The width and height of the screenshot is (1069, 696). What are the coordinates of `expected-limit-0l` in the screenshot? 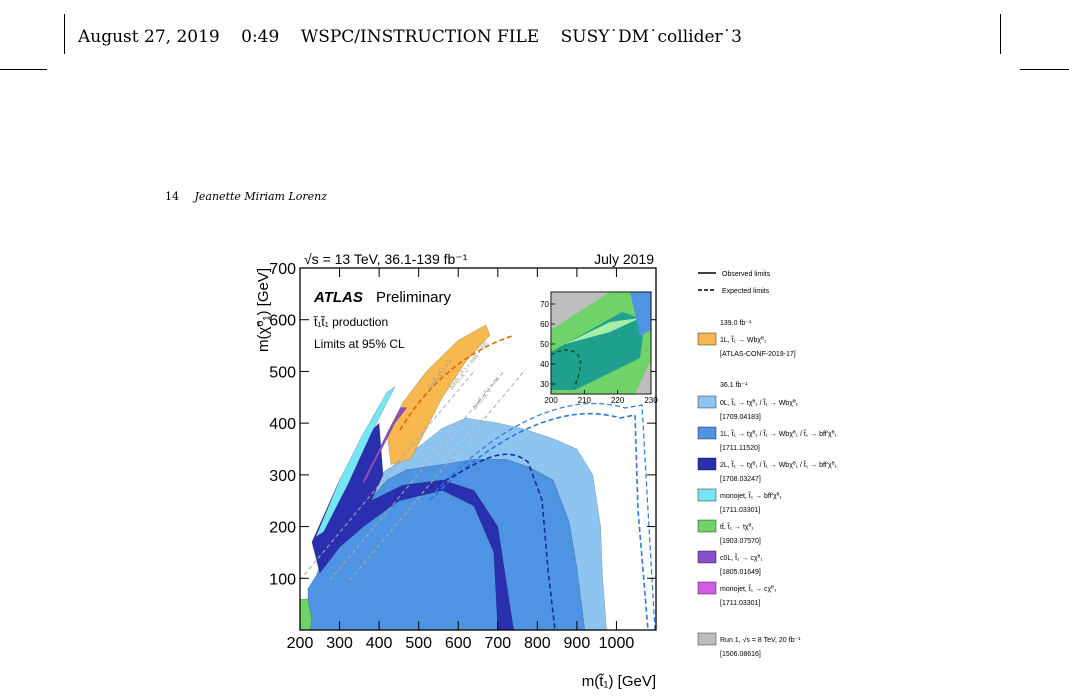 It's located at (539, 521).